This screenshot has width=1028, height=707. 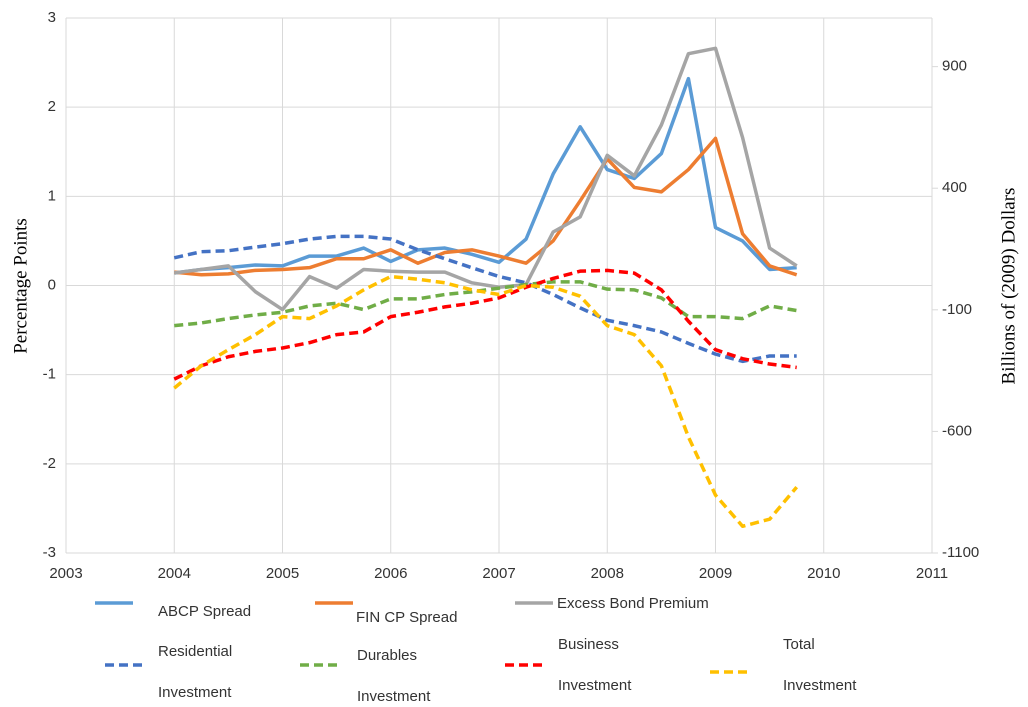 What do you see at coordinates (960, 552) in the screenshot?
I see `y2-tick-label: -1100` at bounding box center [960, 552].